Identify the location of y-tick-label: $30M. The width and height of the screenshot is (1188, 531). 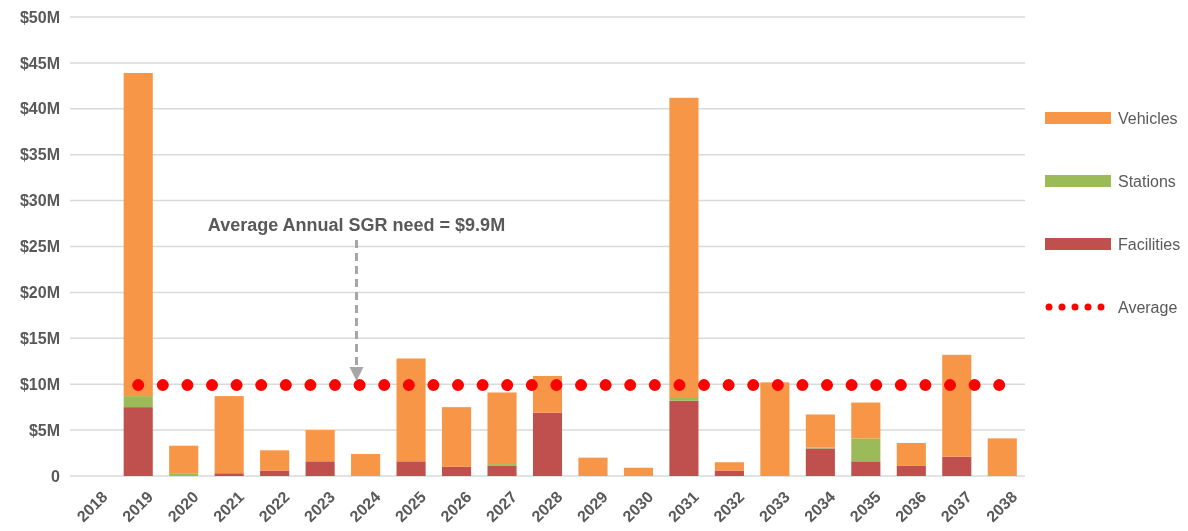
(39, 201).